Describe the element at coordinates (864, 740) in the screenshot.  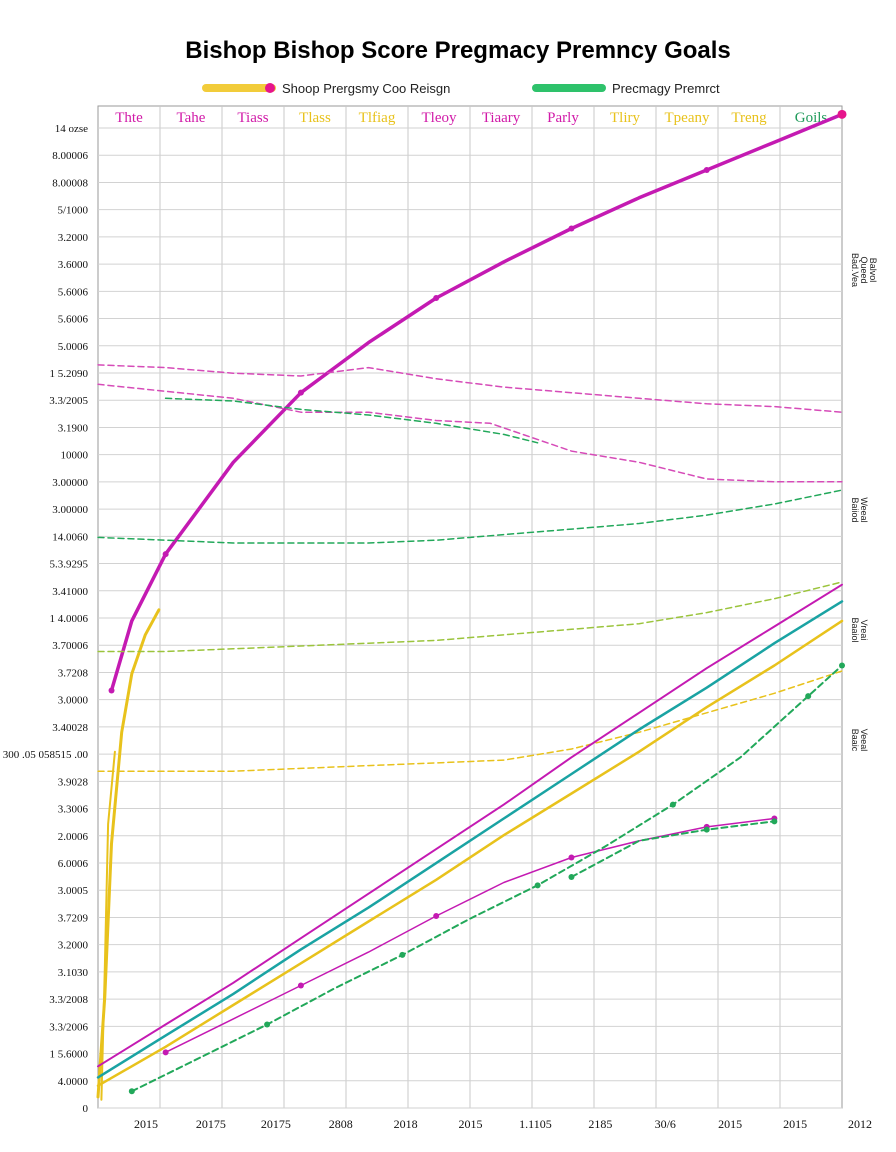
I see `side-label-line: Veeal` at that location.